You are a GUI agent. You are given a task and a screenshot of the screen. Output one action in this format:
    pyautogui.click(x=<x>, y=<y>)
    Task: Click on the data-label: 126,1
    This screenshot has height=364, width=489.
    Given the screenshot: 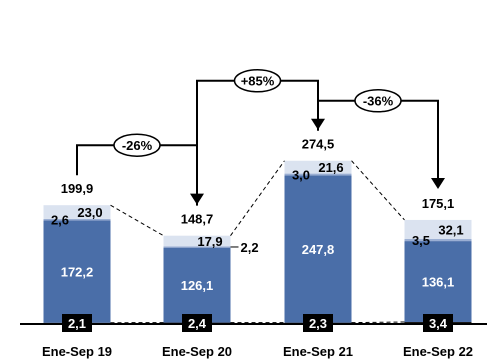 What is the action you would take?
    pyautogui.click(x=197, y=285)
    